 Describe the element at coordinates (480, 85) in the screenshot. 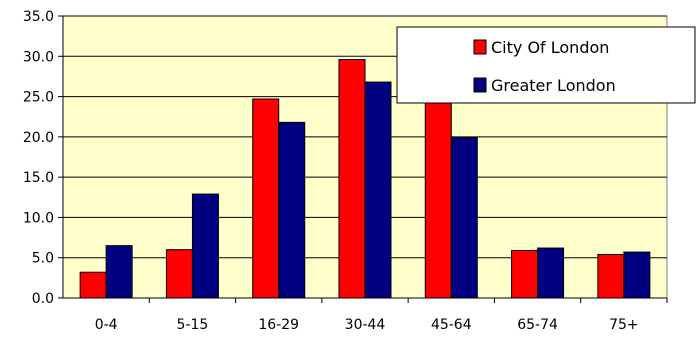

I see `legend-swatch-greater-london` at that location.